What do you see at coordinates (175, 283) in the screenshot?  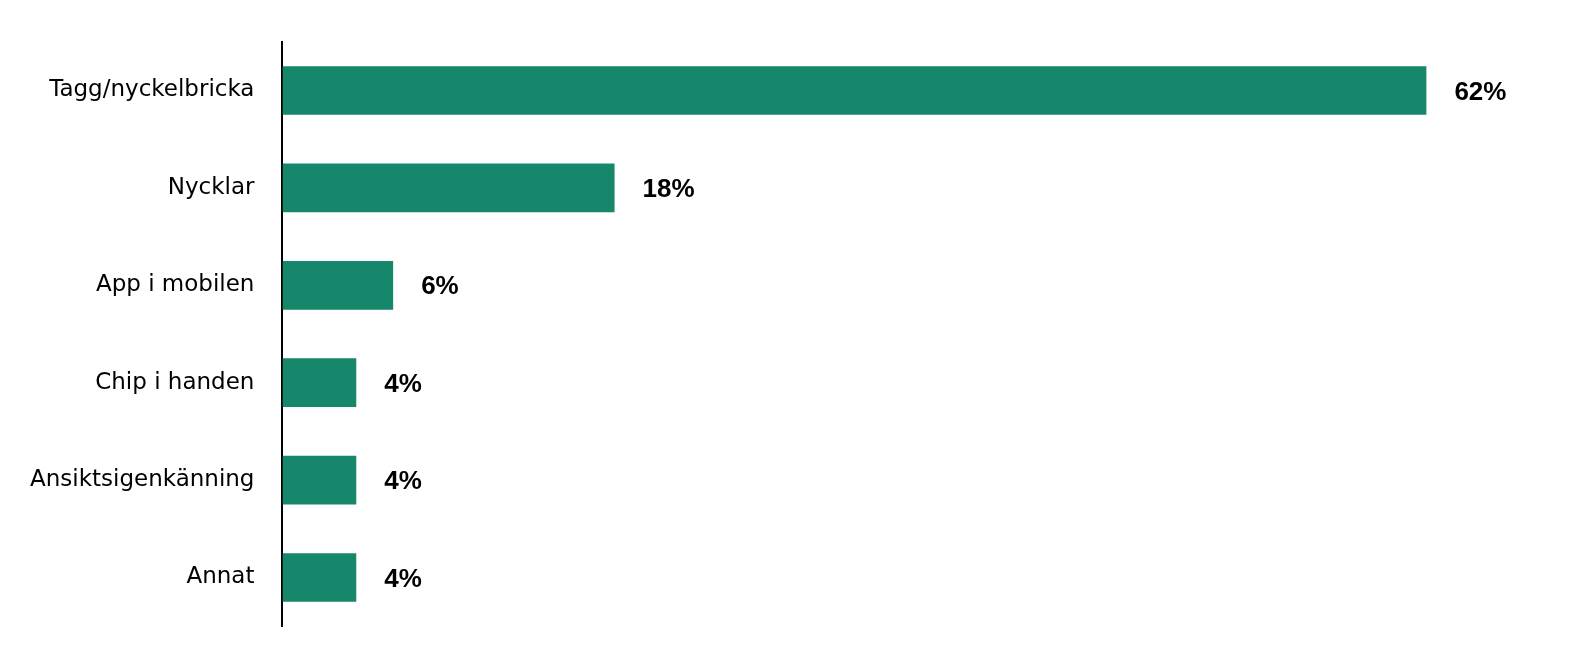 I see `y-tick-label: App i mobilen` at bounding box center [175, 283].